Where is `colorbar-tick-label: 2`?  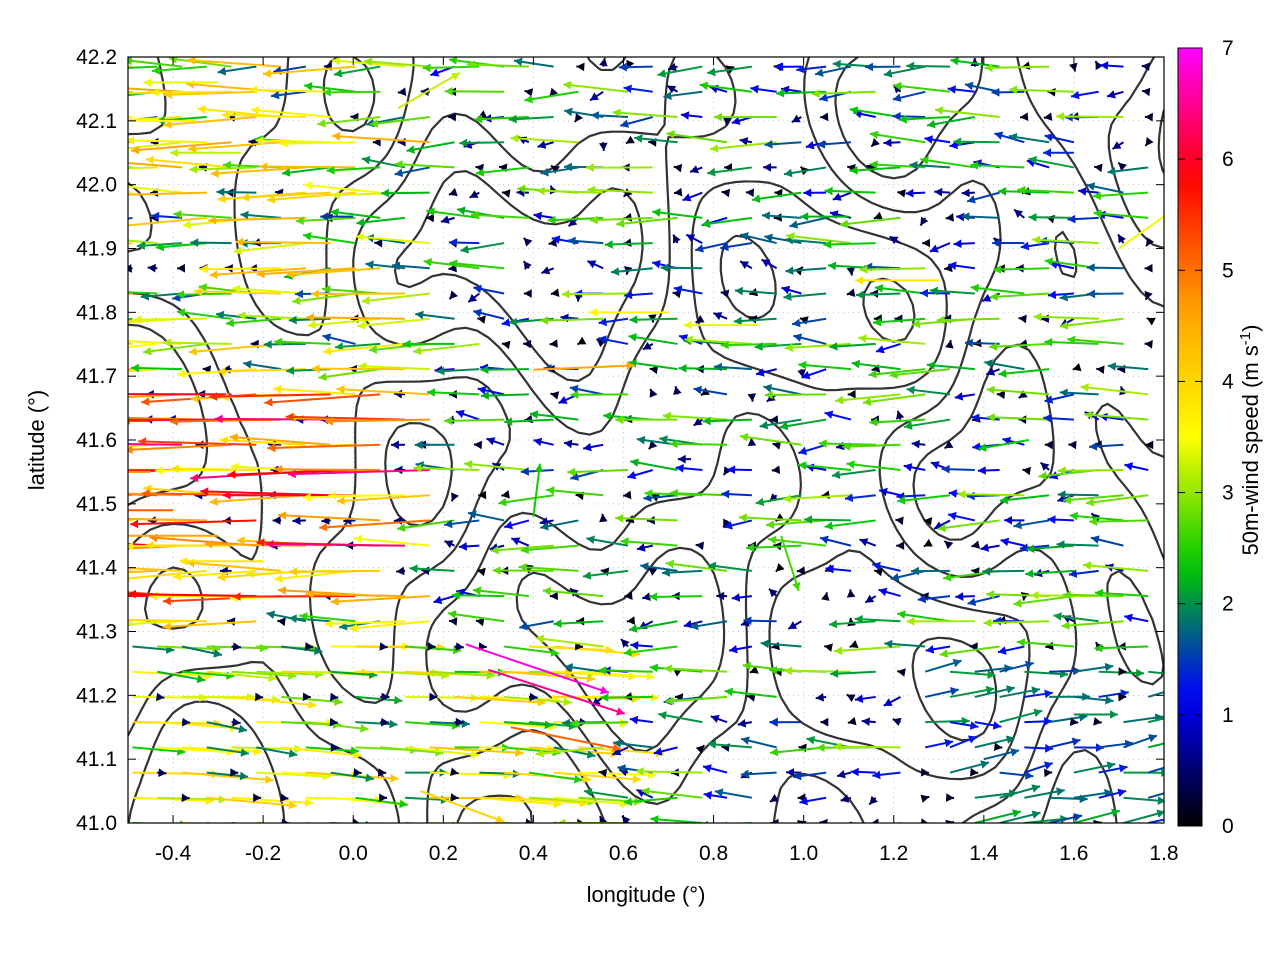
colorbar-tick-label: 2 is located at coordinates (1228, 604).